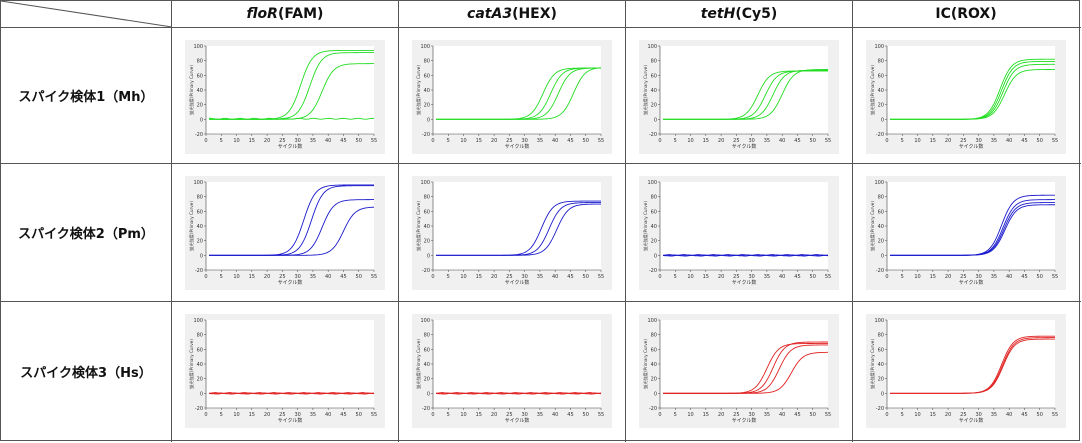 The image size is (1082, 443). I want to click on x-tick-label: 30, so click(297, 415).